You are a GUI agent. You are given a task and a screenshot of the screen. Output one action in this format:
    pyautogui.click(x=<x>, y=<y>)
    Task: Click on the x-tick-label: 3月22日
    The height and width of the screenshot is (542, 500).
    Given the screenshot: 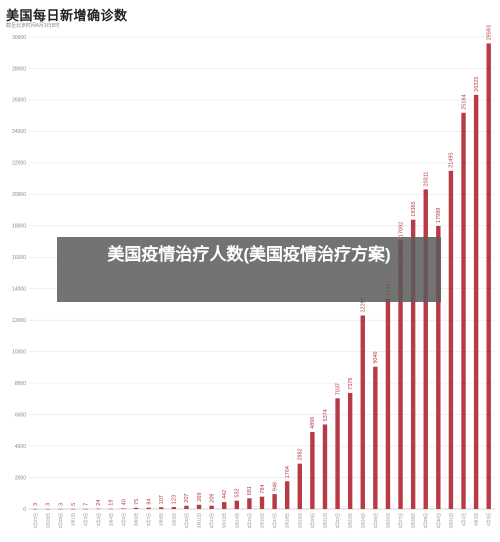 What is the action you would take?
    pyautogui.click(x=338, y=520)
    